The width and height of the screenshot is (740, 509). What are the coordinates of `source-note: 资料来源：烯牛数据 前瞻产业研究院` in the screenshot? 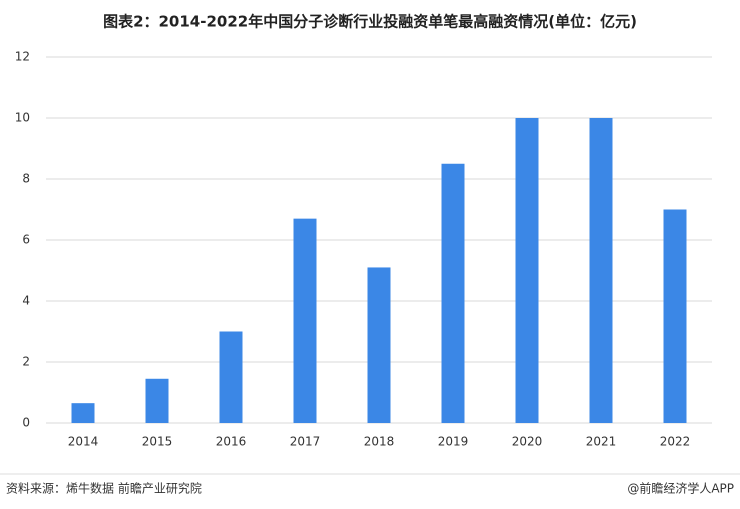 It's located at (104, 488).